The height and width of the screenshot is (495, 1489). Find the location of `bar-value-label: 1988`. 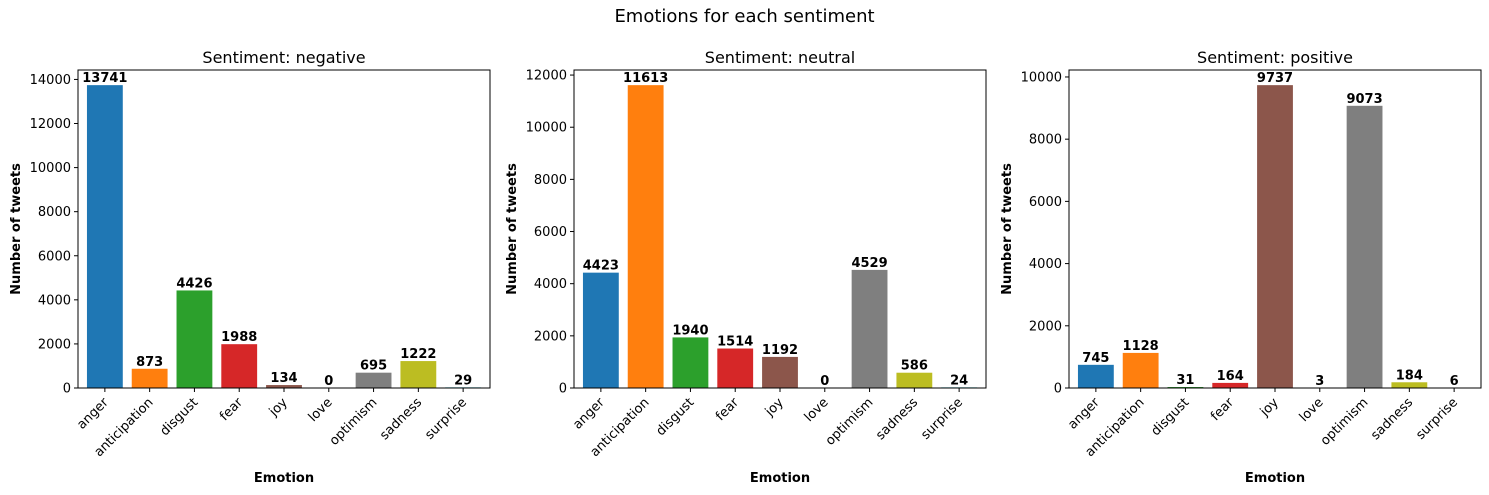

bar-value-label: 1988 is located at coordinates (239, 337).